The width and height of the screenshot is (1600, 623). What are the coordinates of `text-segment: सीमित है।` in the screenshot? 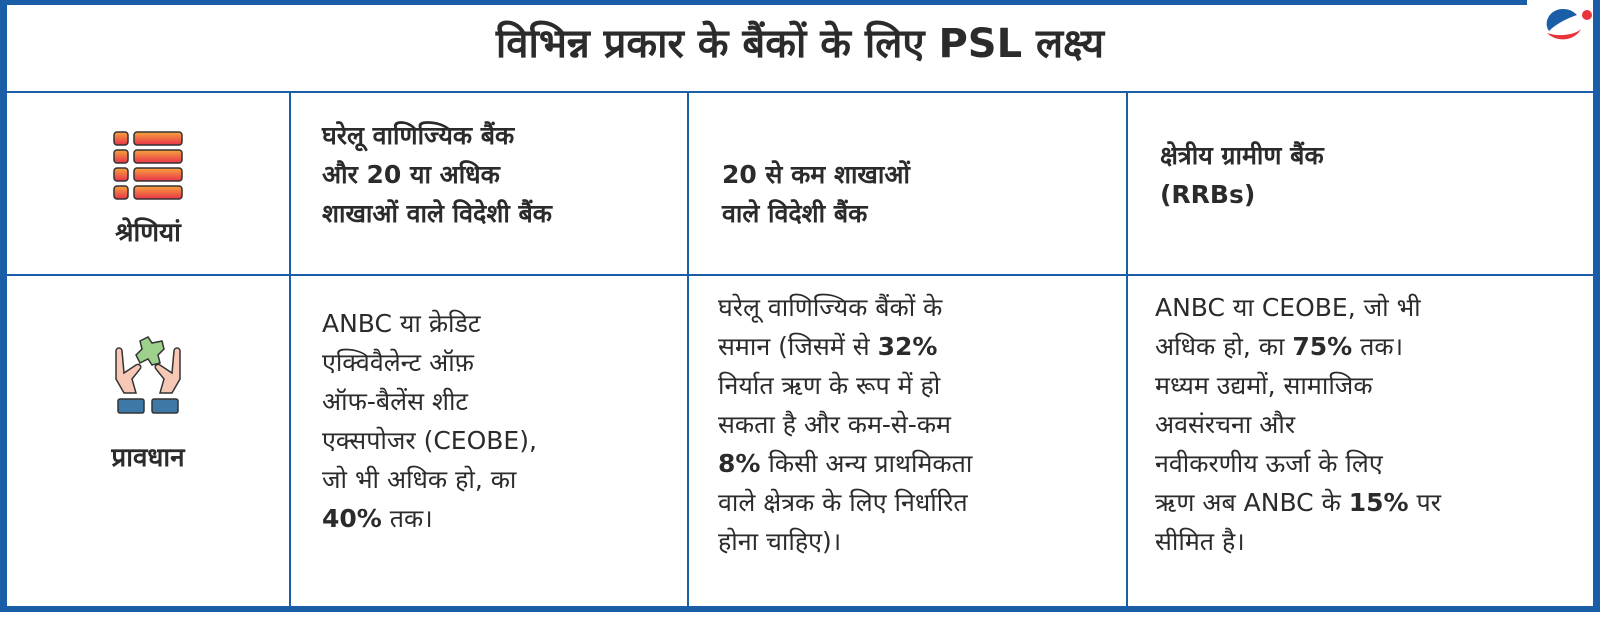 It's located at (1200, 541).